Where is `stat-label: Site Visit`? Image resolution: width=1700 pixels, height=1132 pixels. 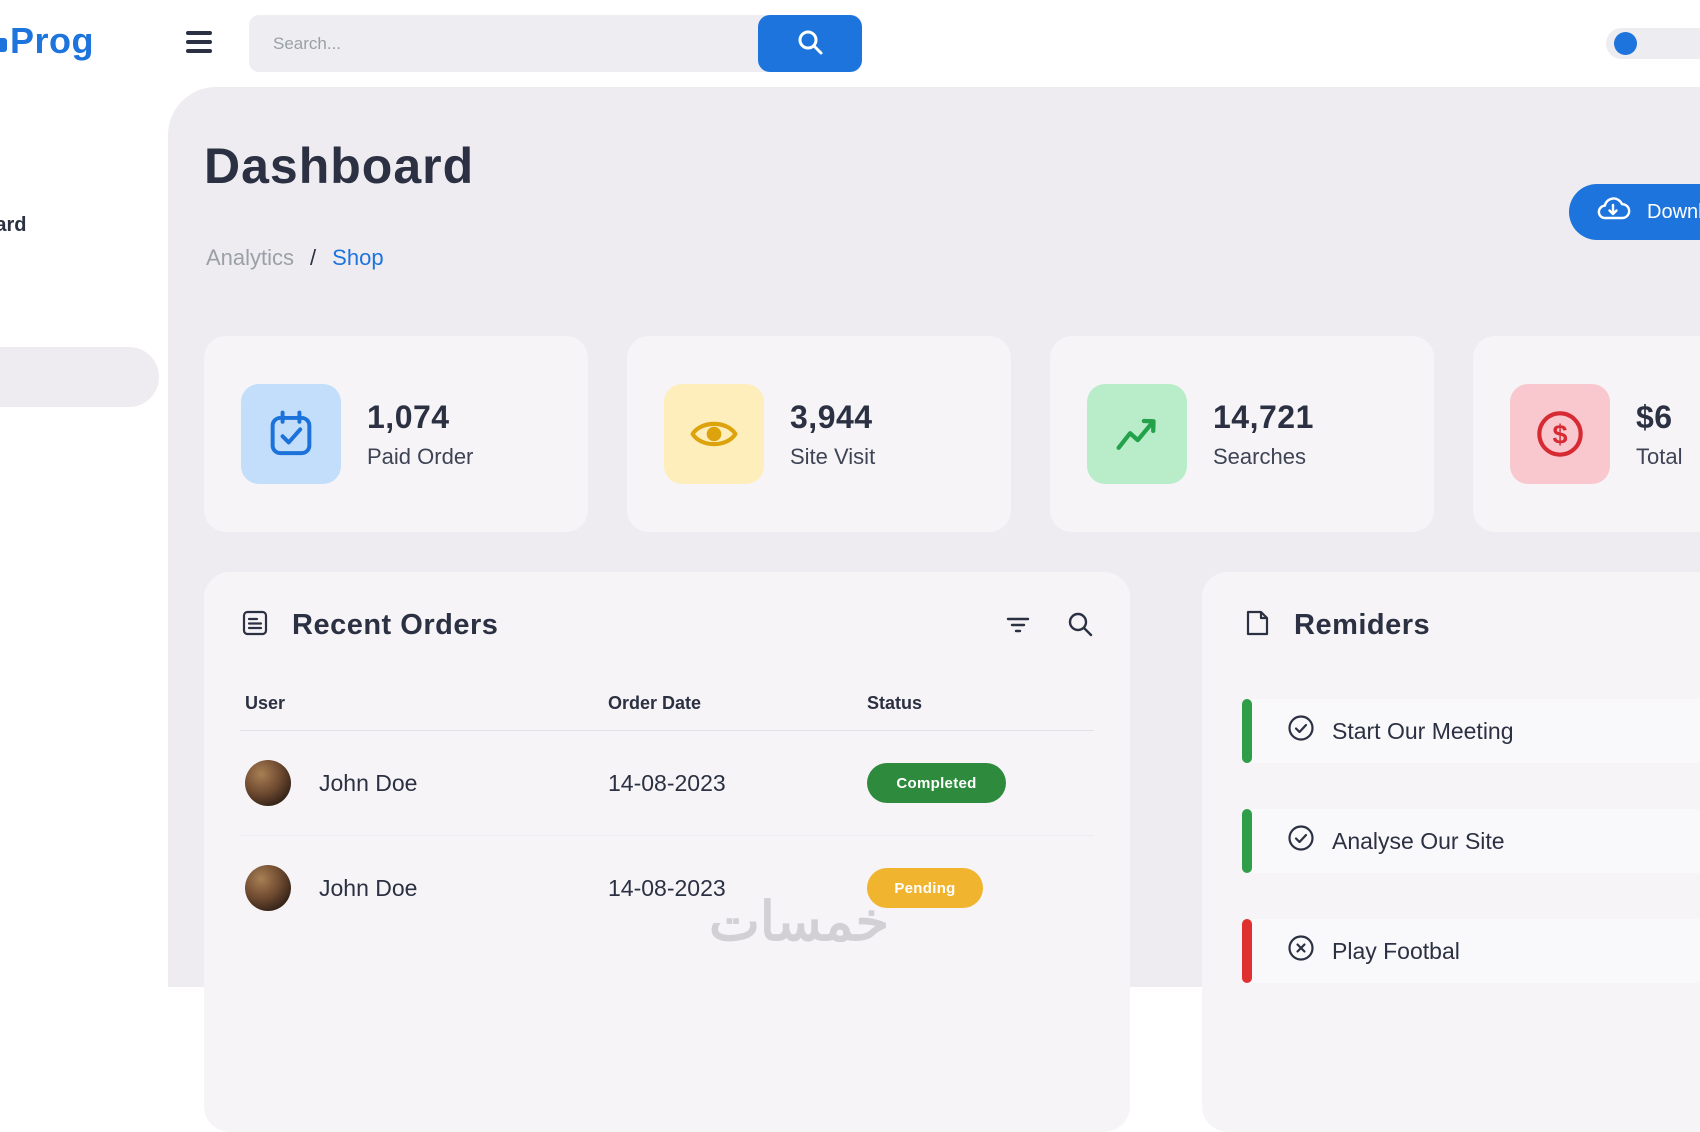
stat-label: Site Visit is located at coordinates (833, 456).